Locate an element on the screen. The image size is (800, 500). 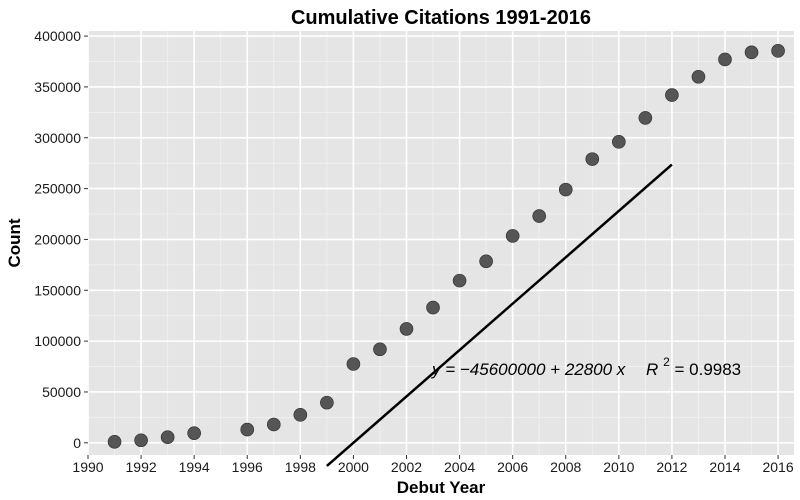
r2-label: R is located at coordinates (652, 369).